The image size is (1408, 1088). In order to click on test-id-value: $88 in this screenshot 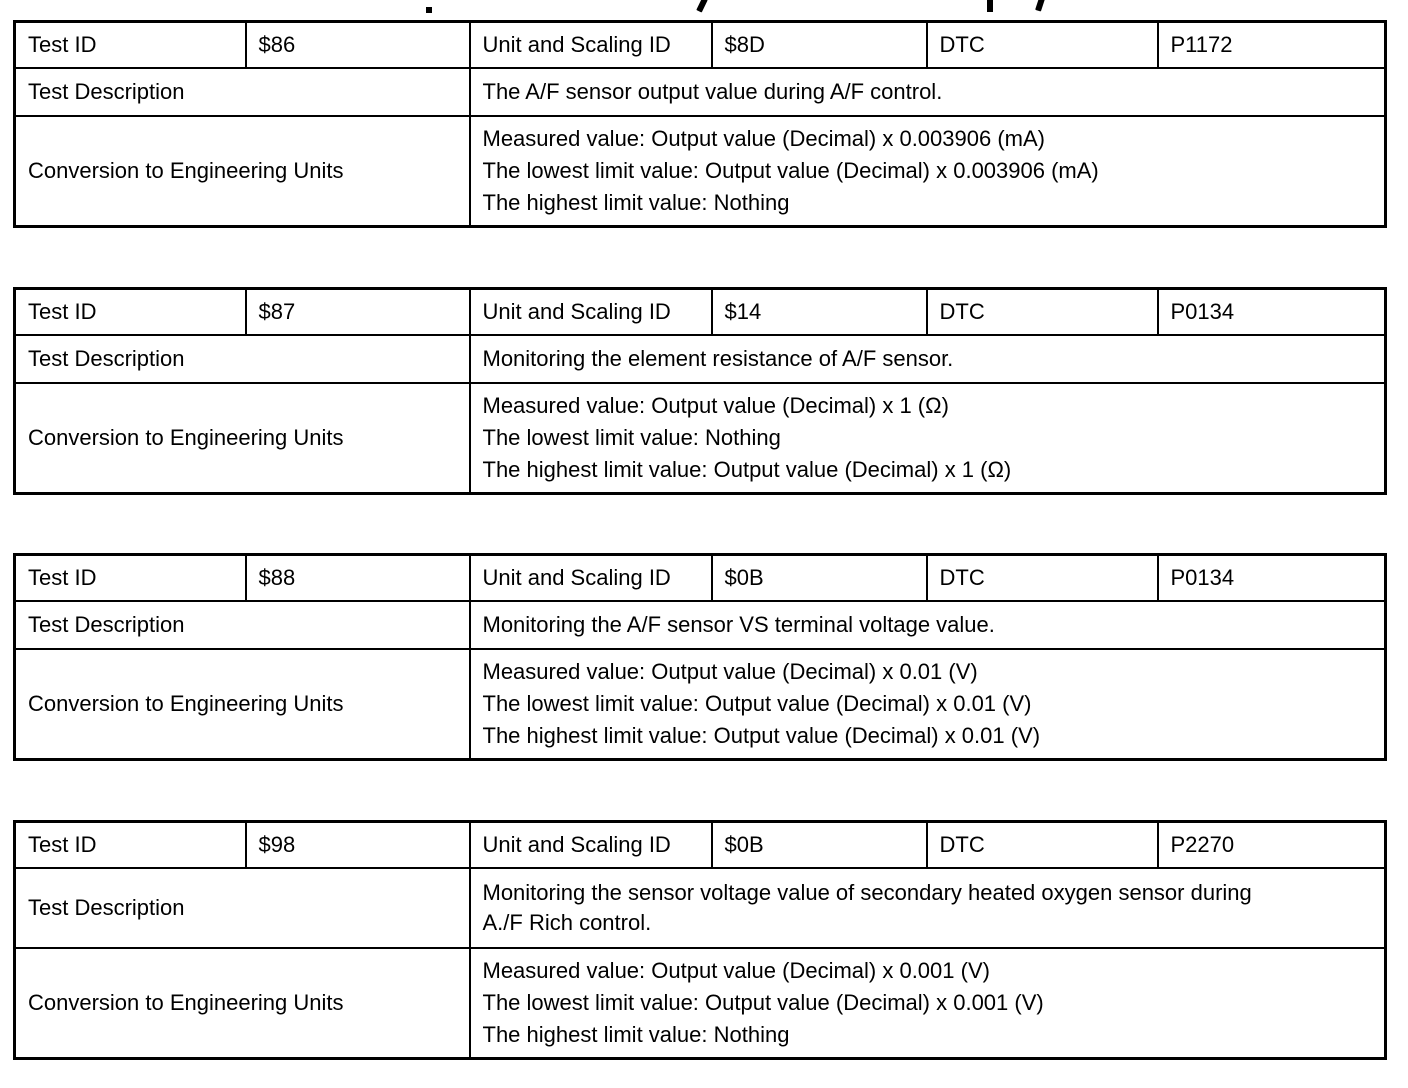, I will do `click(357, 577)`.